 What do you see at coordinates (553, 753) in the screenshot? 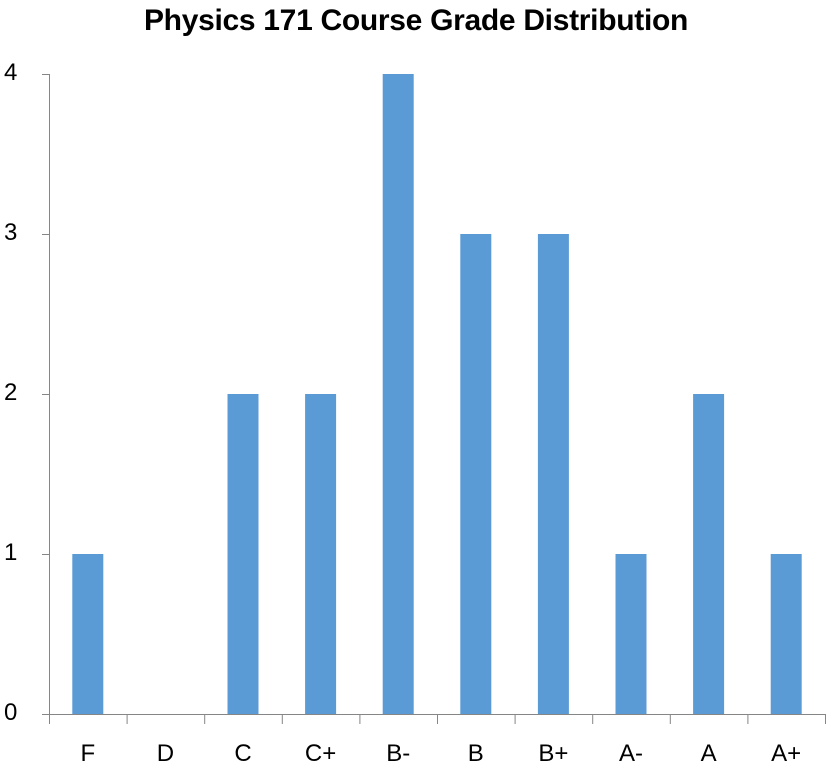
I see `x-tick-label: B+` at bounding box center [553, 753].